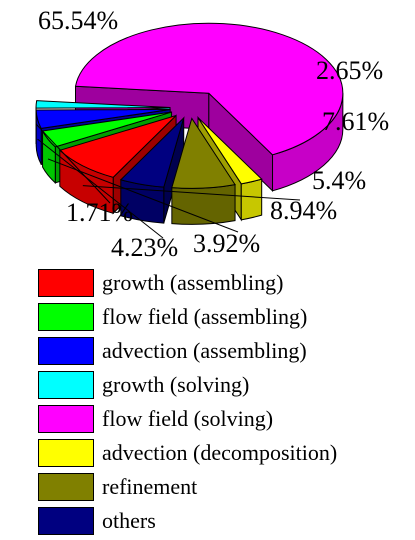 The height and width of the screenshot is (540, 415). Describe the element at coordinates (145, 247) in the screenshot. I see `slice-label-advection-assembling: 4.23%` at that location.